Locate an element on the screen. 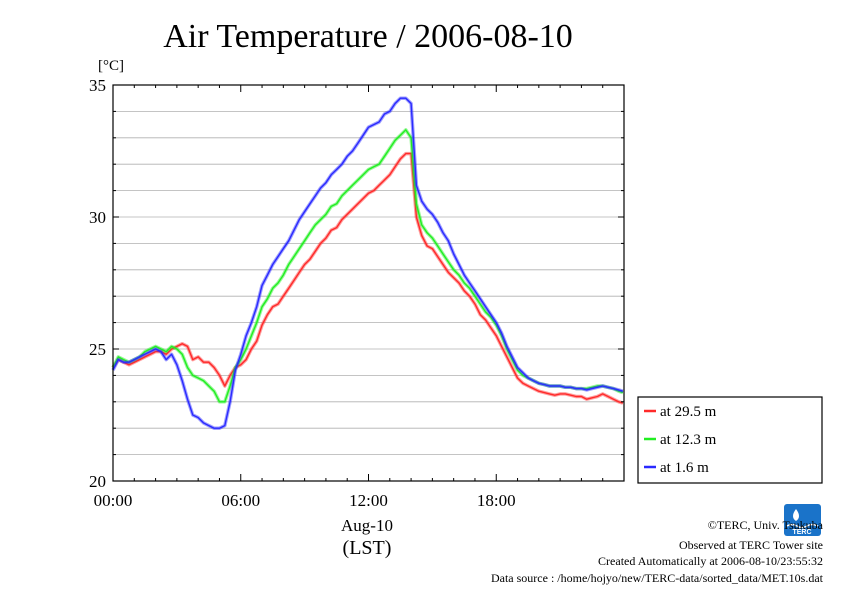 This screenshot has width=842, height=595. legend-box is located at coordinates (730, 440).